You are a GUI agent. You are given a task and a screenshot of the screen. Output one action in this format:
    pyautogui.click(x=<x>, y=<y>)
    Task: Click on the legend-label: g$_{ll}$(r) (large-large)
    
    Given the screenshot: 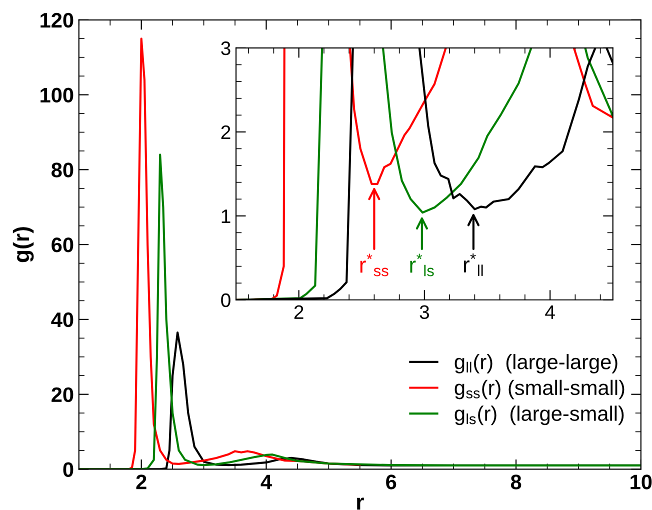 What is the action you would take?
    pyautogui.click(x=536, y=364)
    